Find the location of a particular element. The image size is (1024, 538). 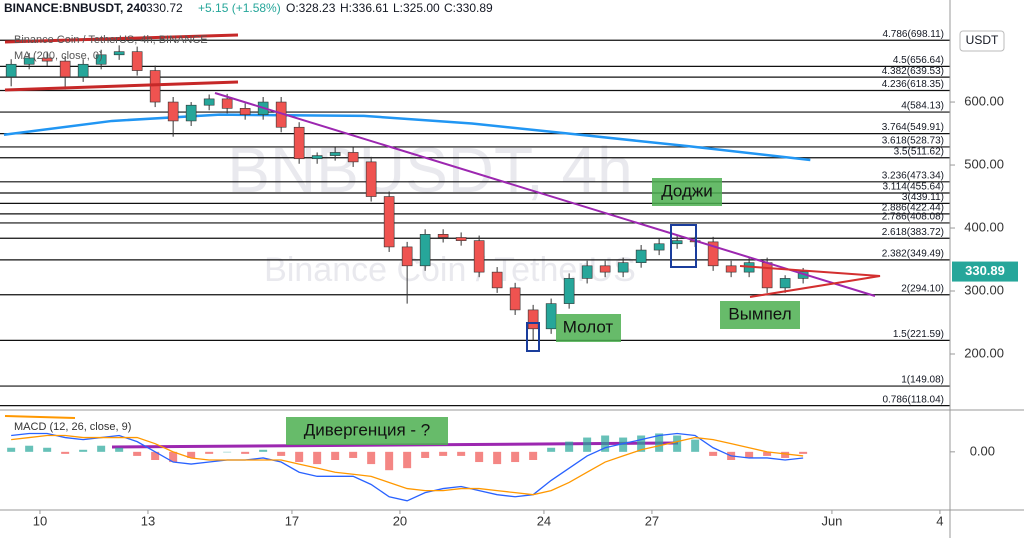

level-label: 1.5(221.59) is located at coordinates (918, 334).